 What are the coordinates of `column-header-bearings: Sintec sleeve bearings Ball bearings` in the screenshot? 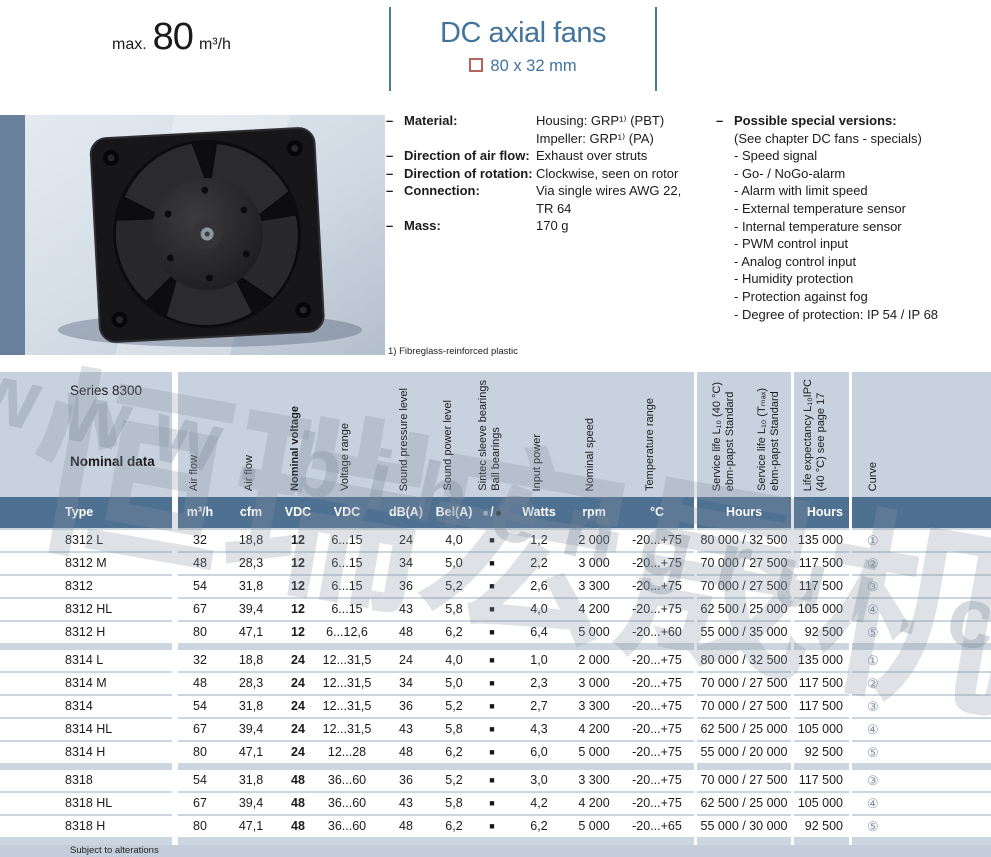 It's located at (489, 435).